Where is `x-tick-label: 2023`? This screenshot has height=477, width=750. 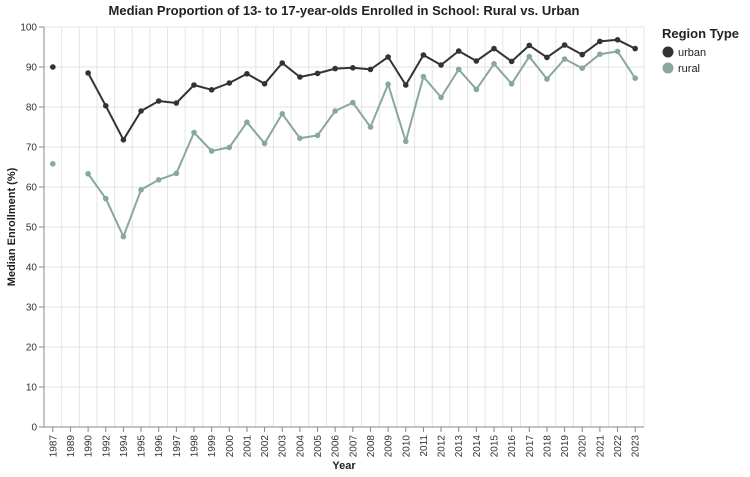
x-tick-label: 2023 is located at coordinates (636, 446).